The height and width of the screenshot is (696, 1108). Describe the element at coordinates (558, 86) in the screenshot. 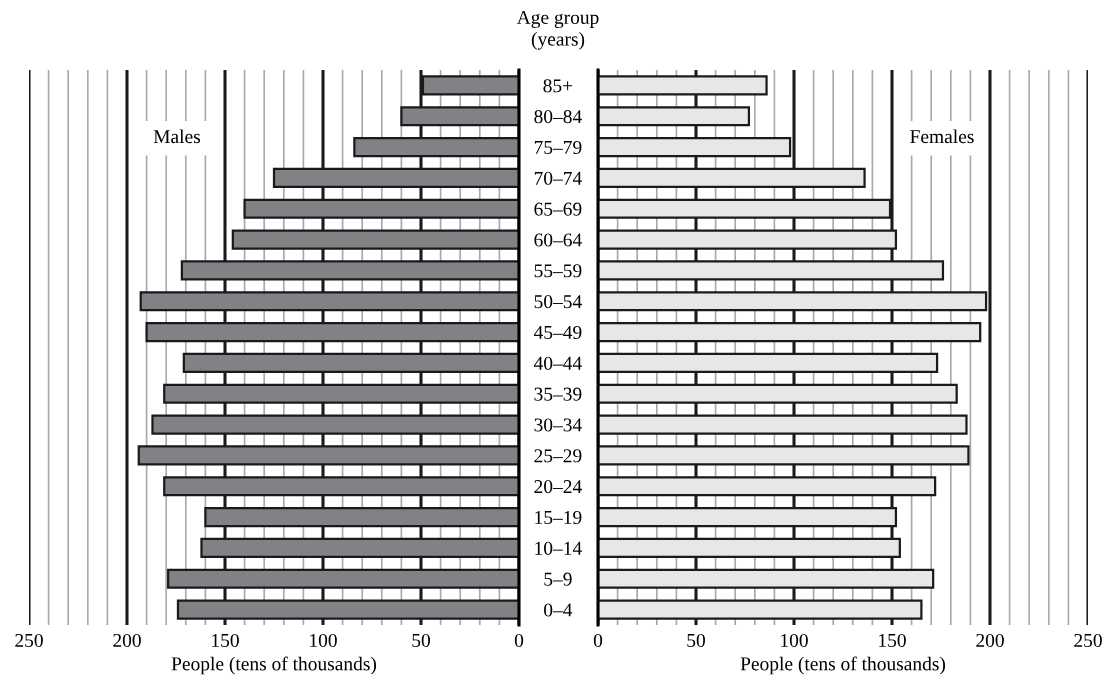

I see `y-tick-label: 85+` at that location.